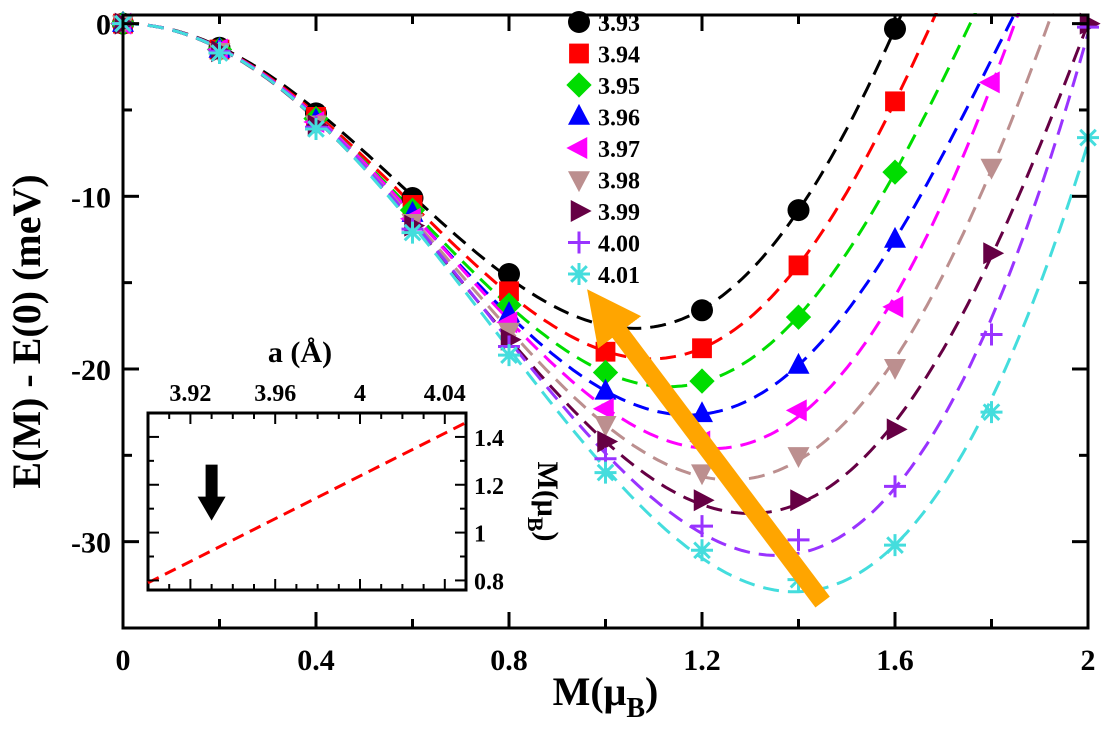  Describe the element at coordinates (702, 660) in the screenshot. I see `x-tick-label: 1.2` at that location.